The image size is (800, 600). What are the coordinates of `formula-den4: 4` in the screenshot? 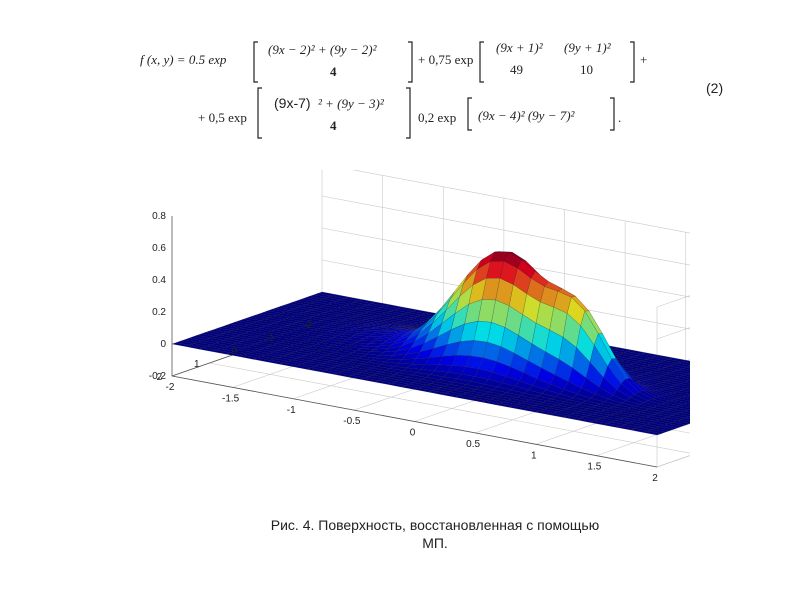 It's located at (333, 125).